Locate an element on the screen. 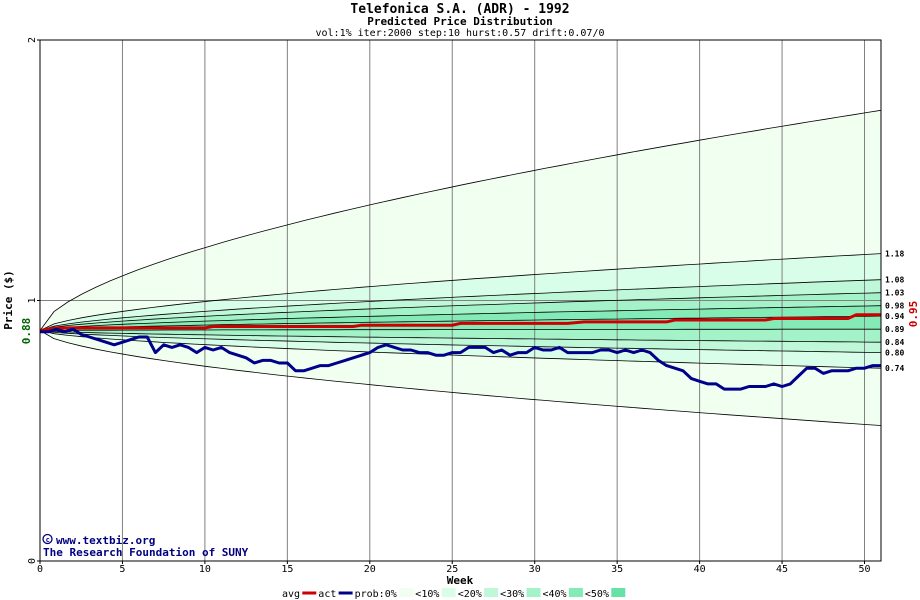  band-end-label: 0.84 is located at coordinates (894, 342).